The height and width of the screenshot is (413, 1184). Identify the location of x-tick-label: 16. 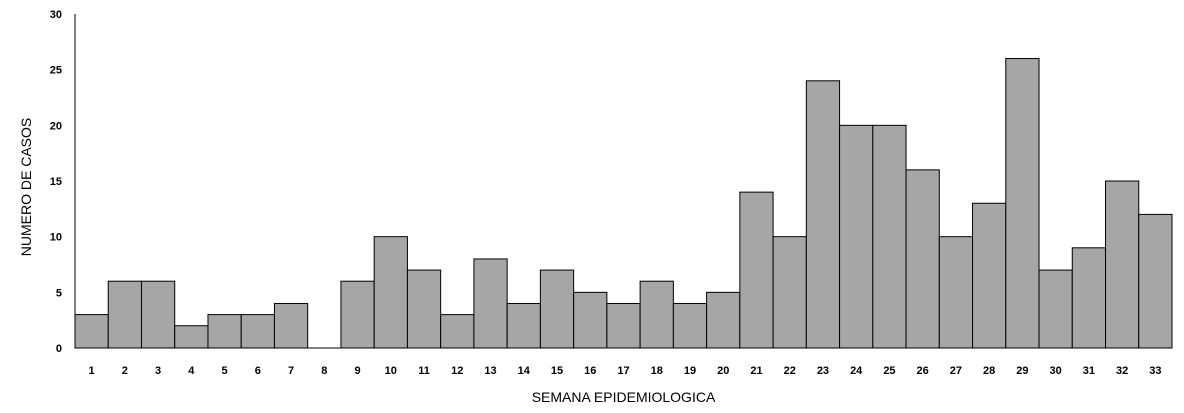
(590, 371).